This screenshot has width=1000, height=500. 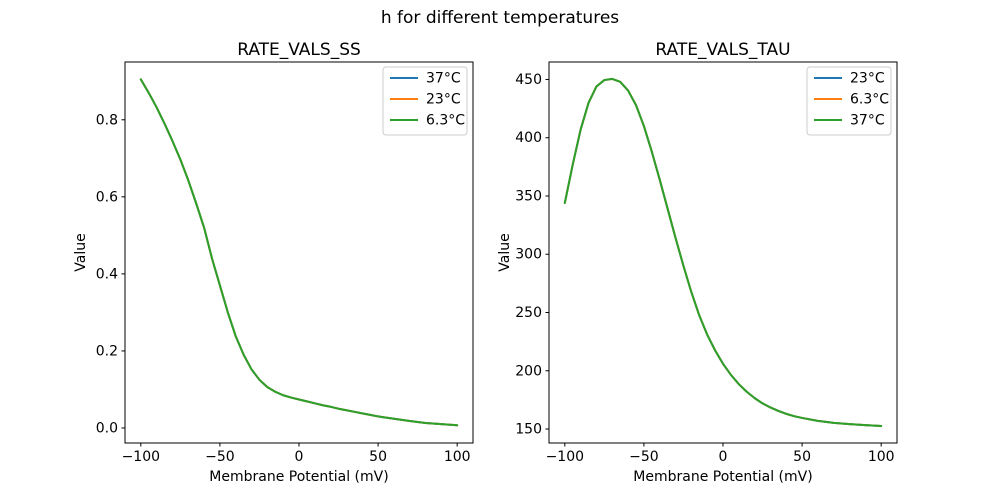 I want to click on y-tick-label: 300, so click(x=528, y=255).